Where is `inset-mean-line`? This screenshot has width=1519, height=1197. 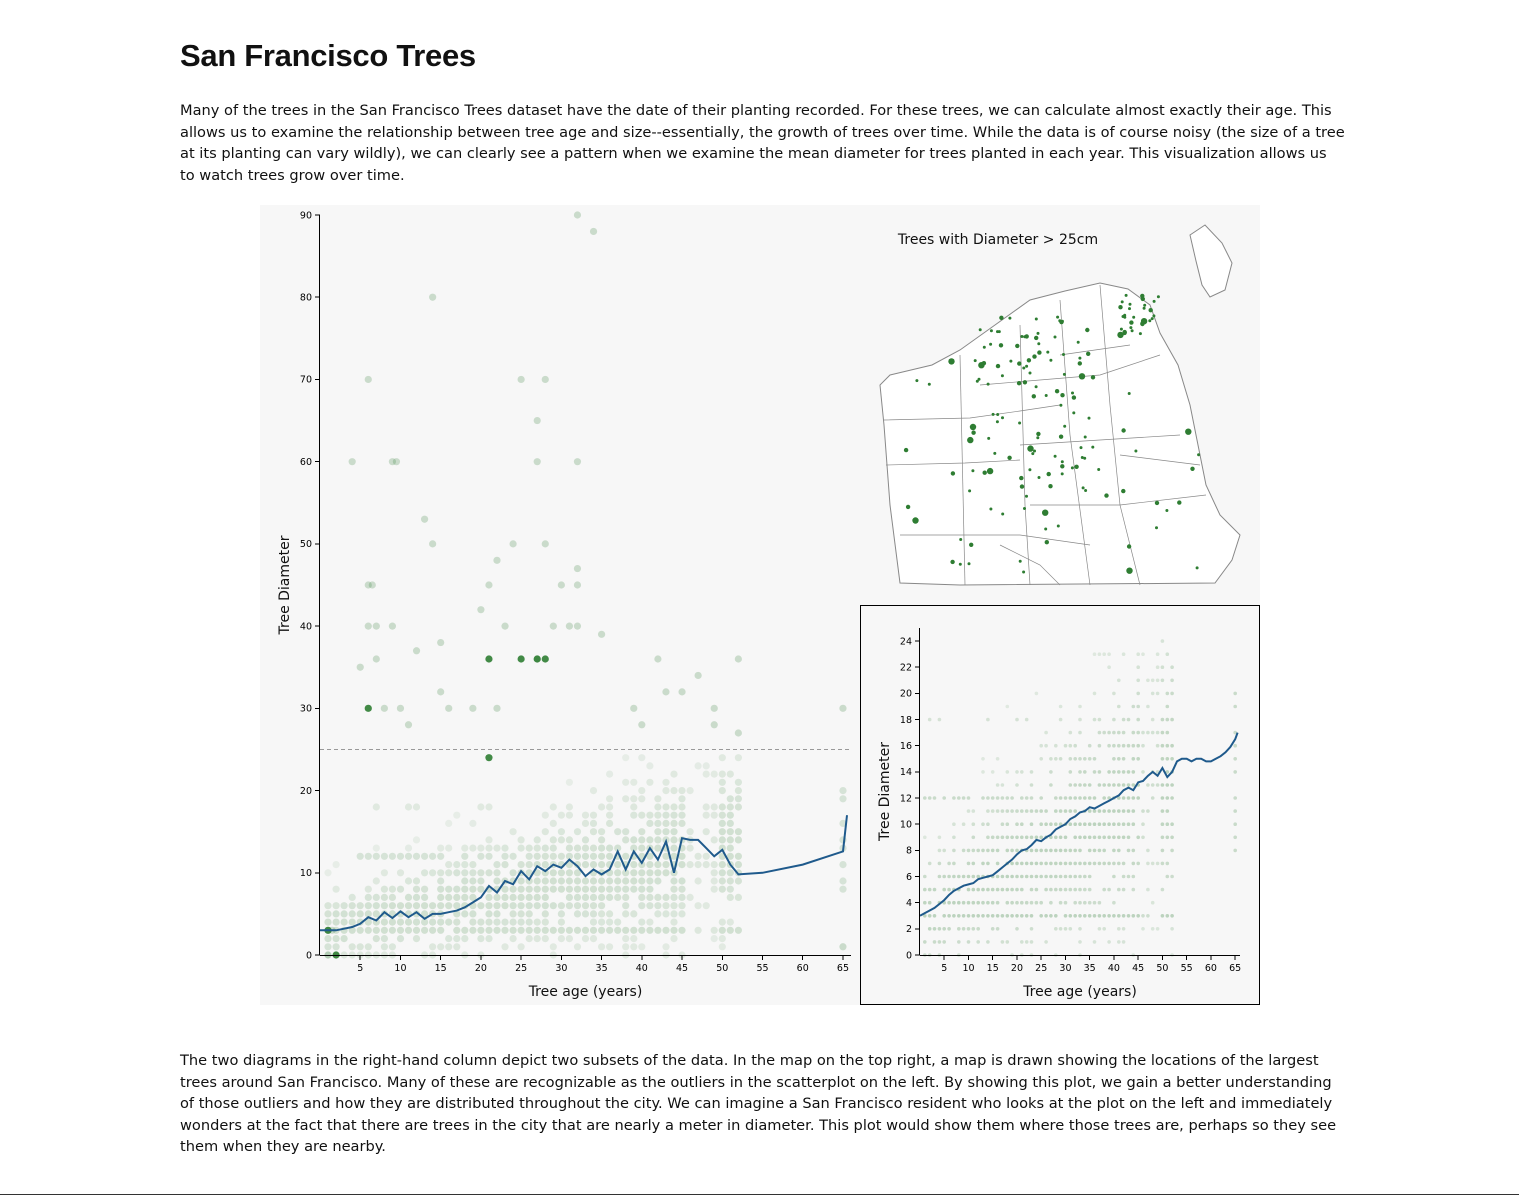 inset-mean-line is located at coordinates (1079, 824).